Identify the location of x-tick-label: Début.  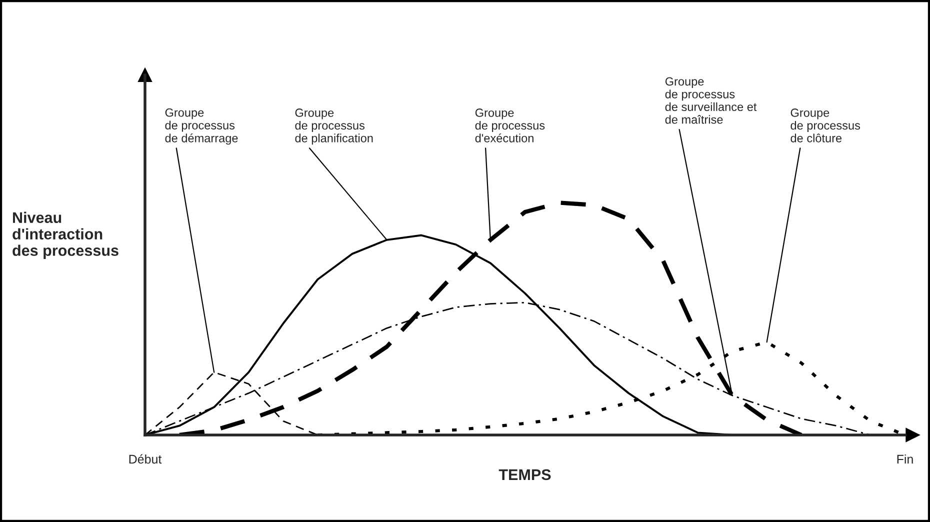
(145, 459).